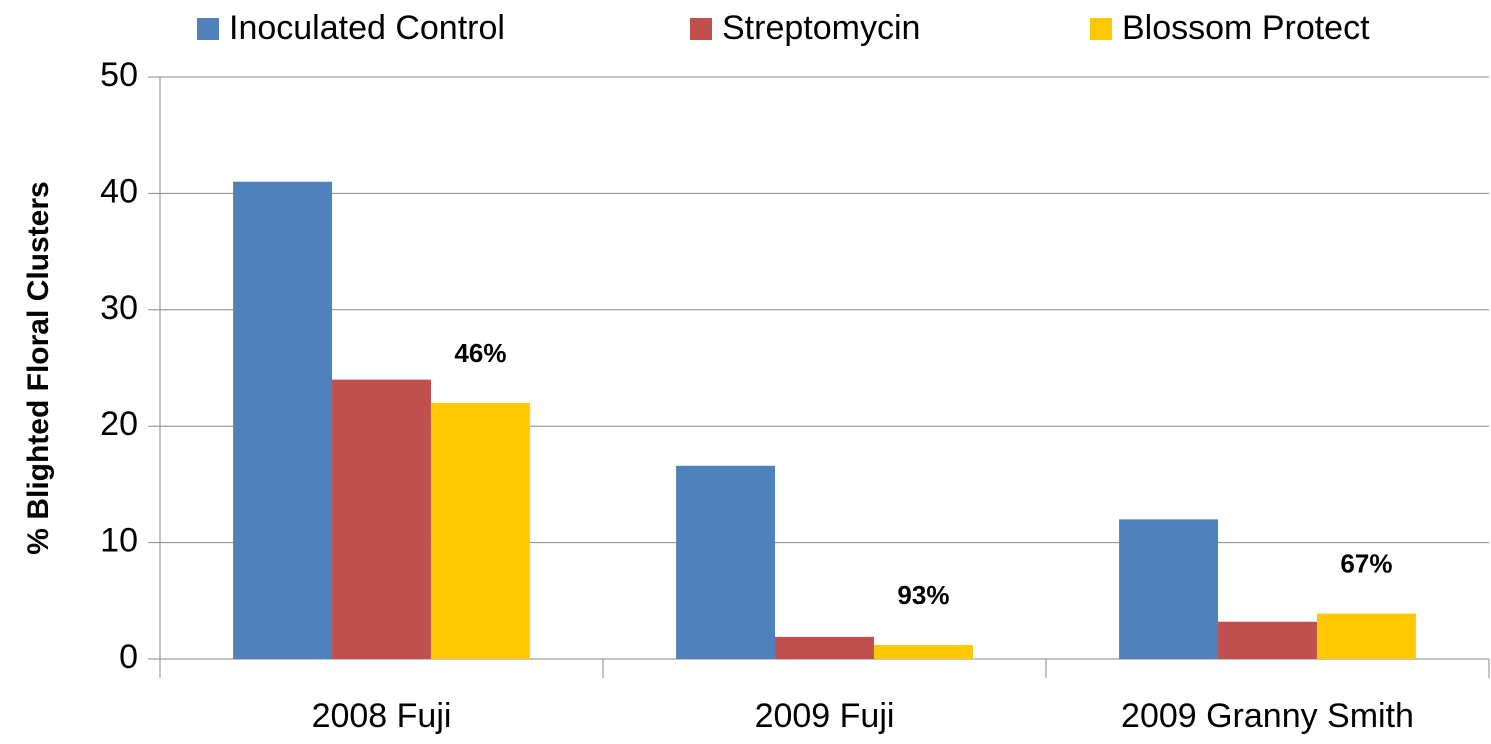 This screenshot has height=744, width=1491. Describe the element at coordinates (825, 716) in the screenshot. I see `x-tick-label: 2009 Fuji` at that location.